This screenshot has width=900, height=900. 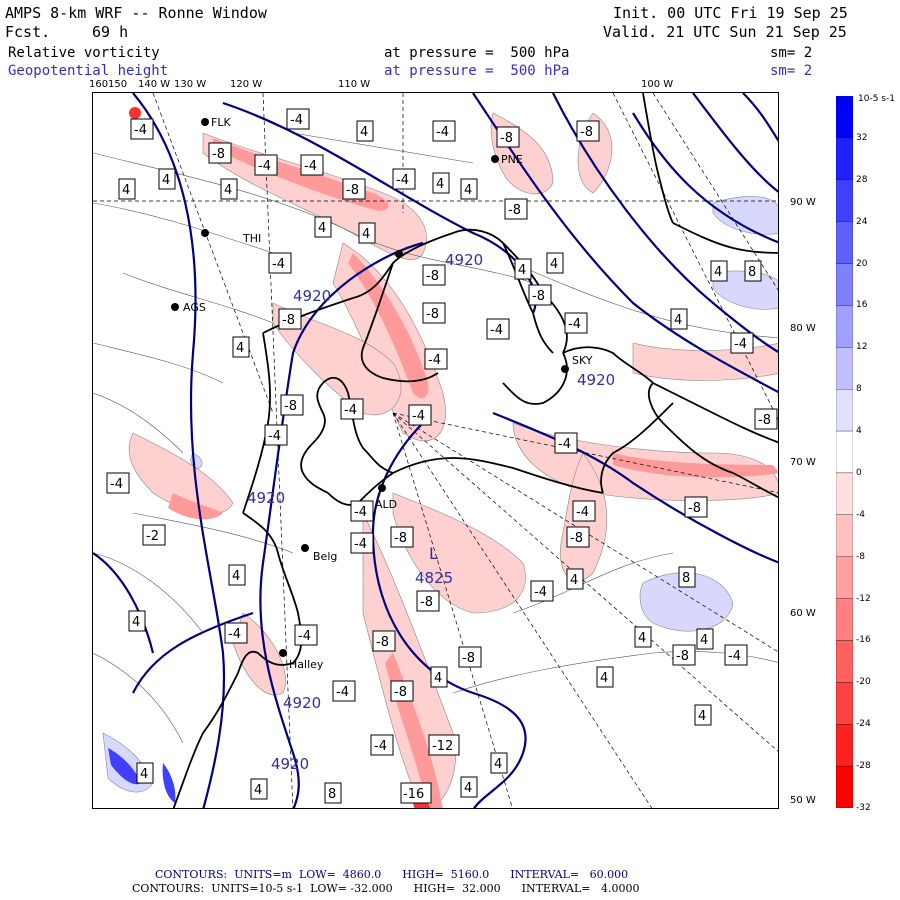 What do you see at coordinates (190, 84) in the screenshot?
I see `lon-label-130w: 130 W` at bounding box center [190, 84].